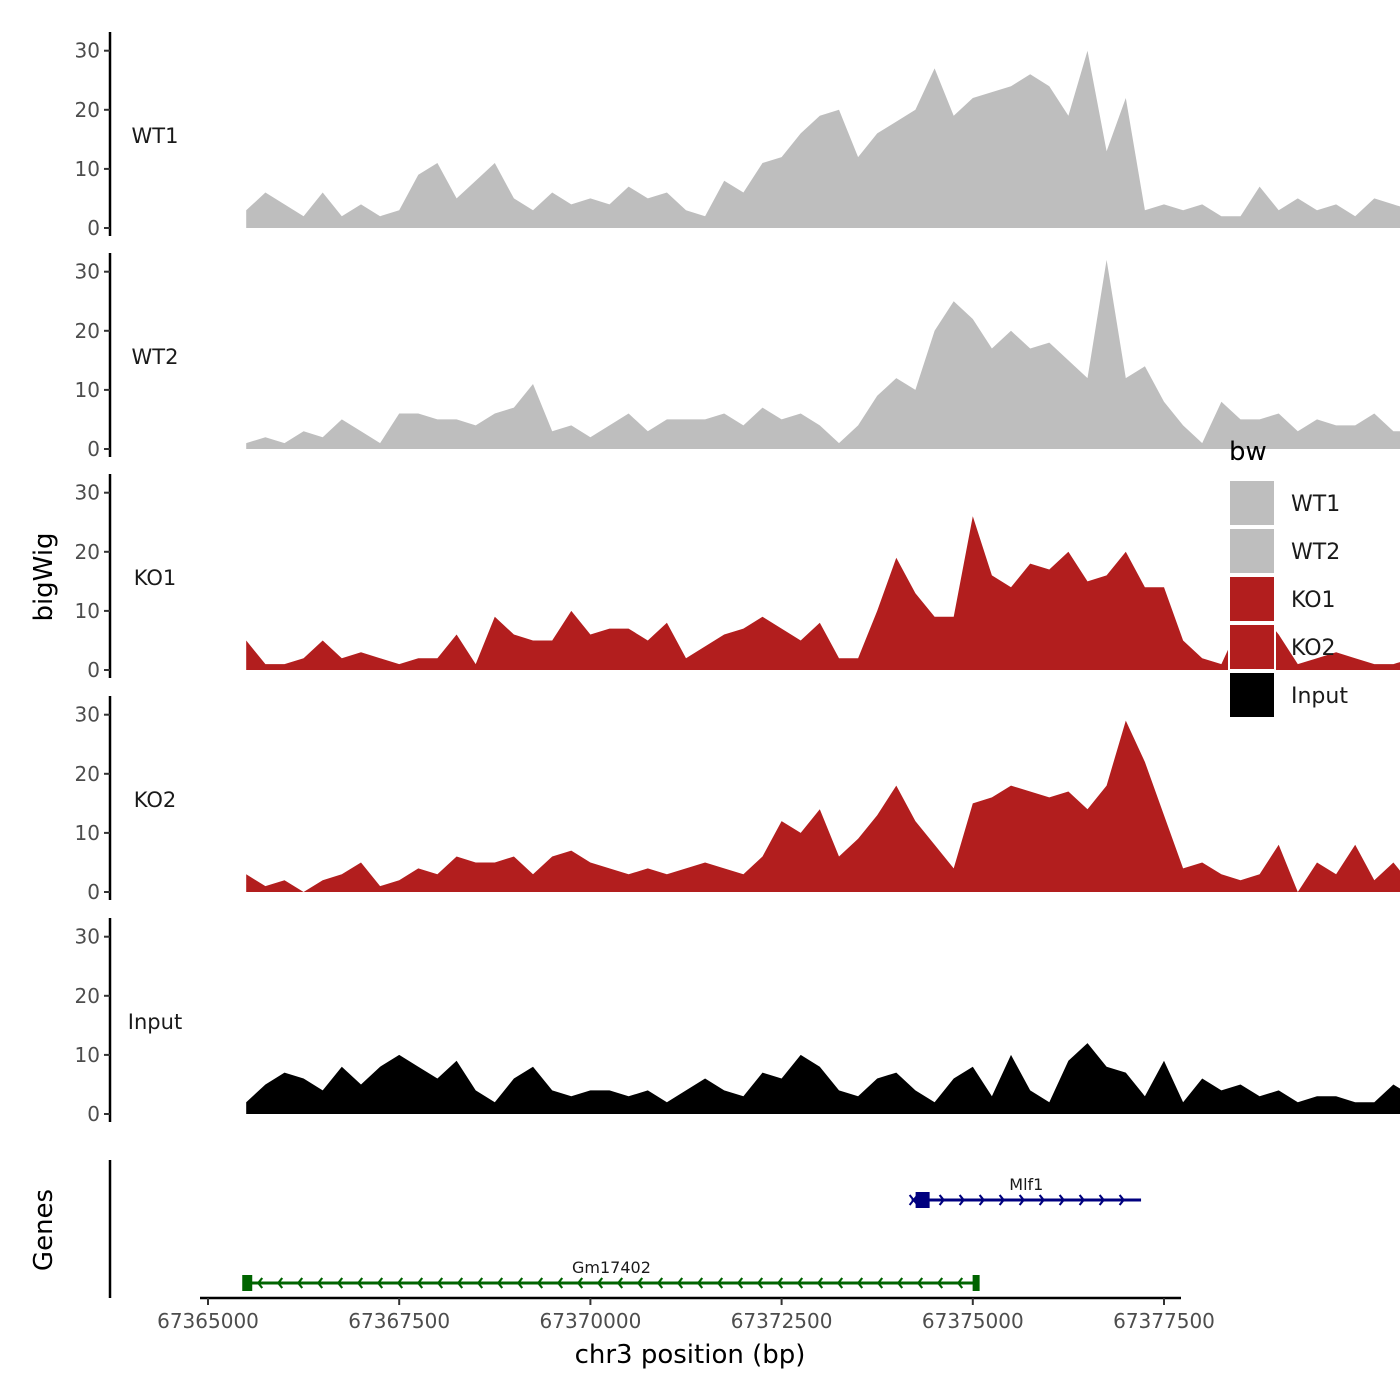  I want to click on legend-label: WT2, so click(1315, 552).